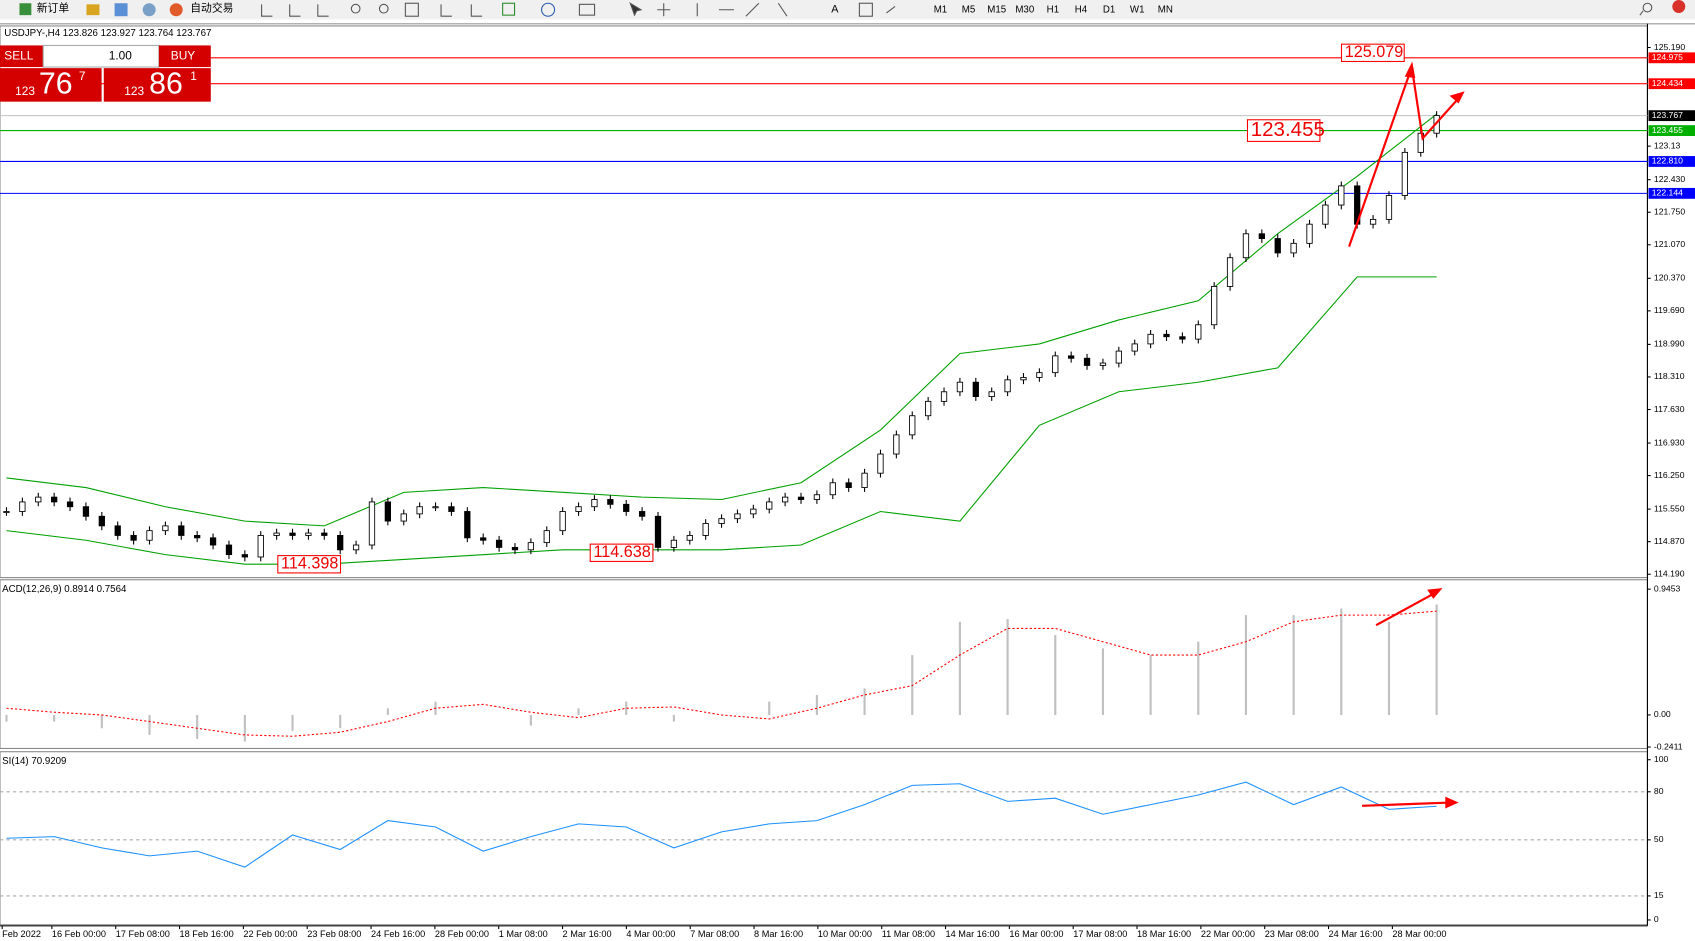 The width and height of the screenshot is (1695, 941). What do you see at coordinates (1669, 47) in the screenshot?
I see `y-tick-label: 125.190` at bounding box center [1669, 47].